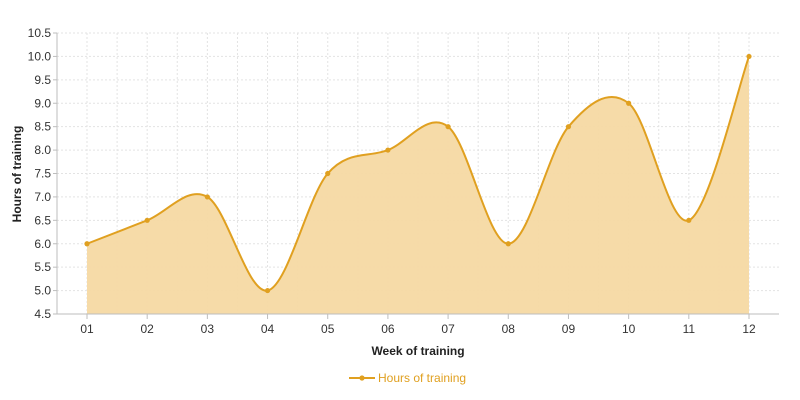 Image resolution: width=800 pixels, height=400 pixels. Describe the element at coordinates (42, 127) in the screenshot. I see `y-tick-label: 8.5` at that location.